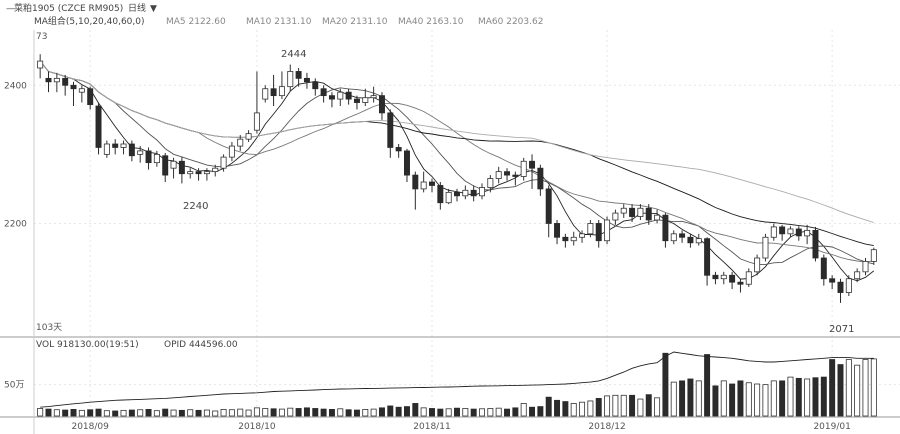  Describe the element at coordinates (87, 345) in the screenshot. I see `vol-label: VOL 918130.00(19:51)` at that location.